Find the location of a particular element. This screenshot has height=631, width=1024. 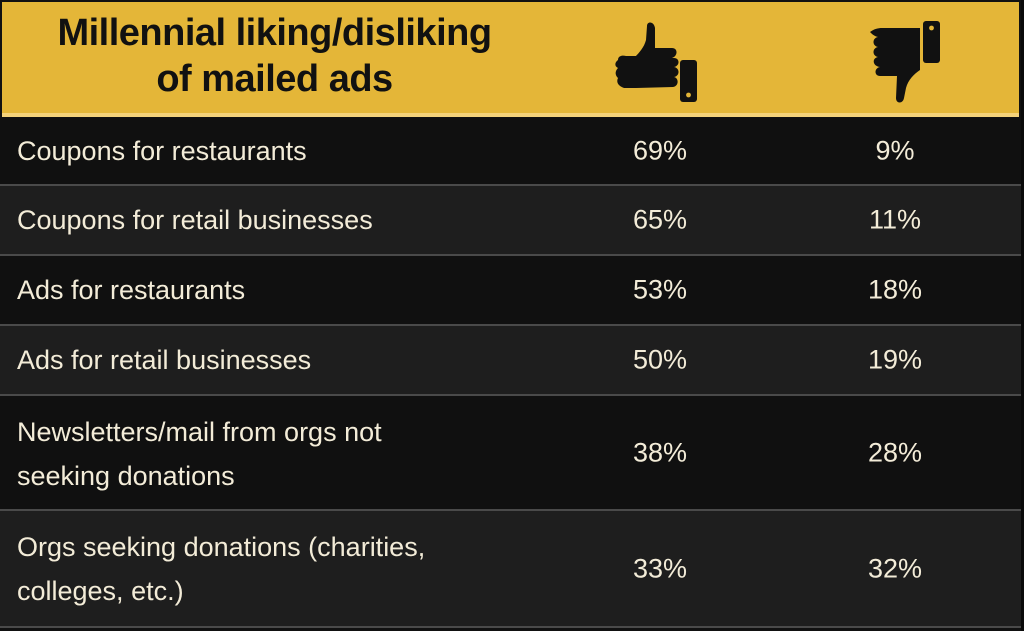

table-row: Ads for retail businesses 50% 19% is located at coordinates (510, 361).